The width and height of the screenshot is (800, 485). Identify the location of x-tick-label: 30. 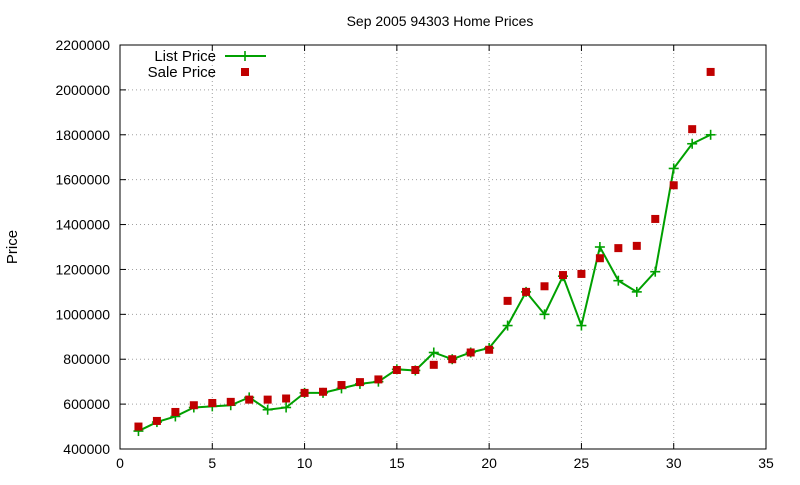
(674, 463).